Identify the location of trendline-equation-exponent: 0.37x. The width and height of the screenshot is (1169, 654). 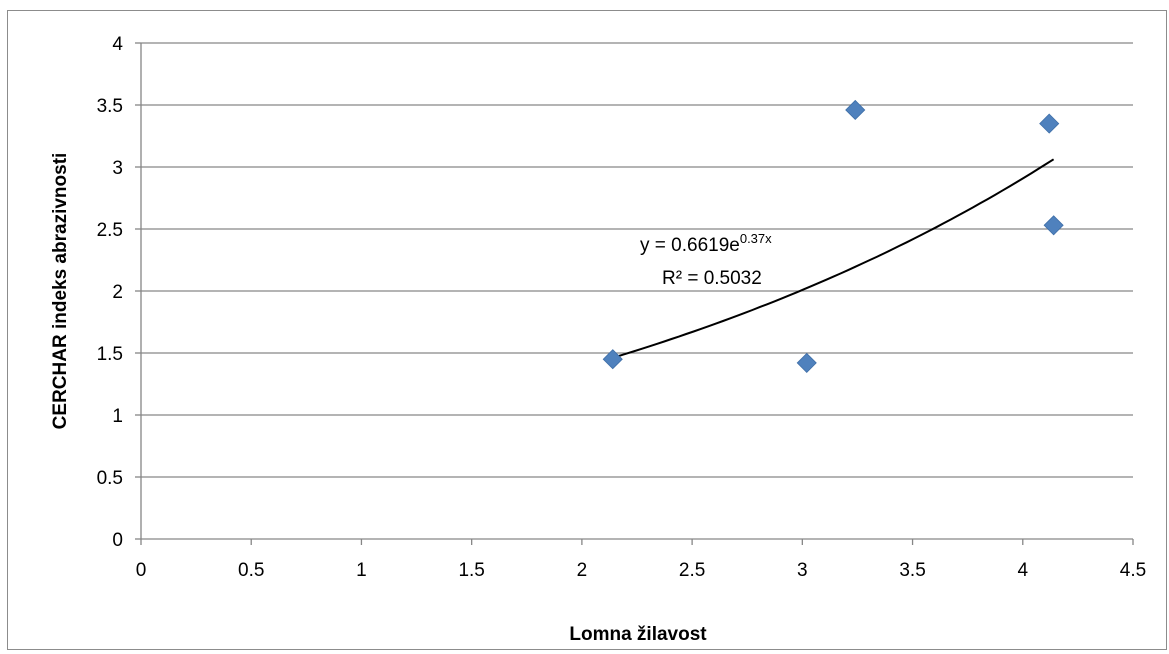
(756, 238).